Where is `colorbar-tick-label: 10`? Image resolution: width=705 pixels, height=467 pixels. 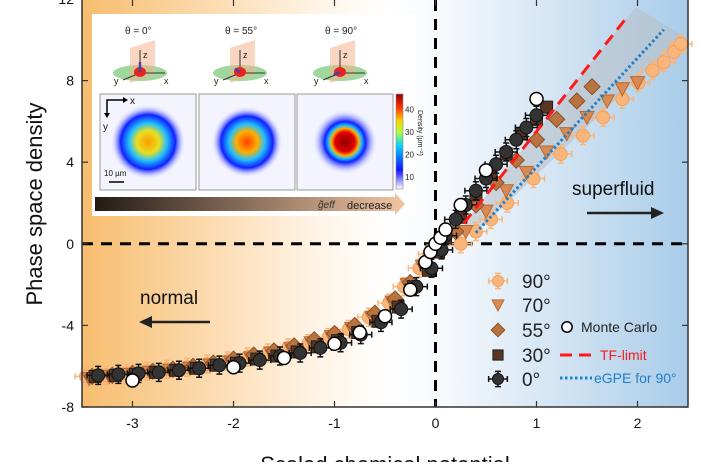
colorbar-tick-label: 10 is located at coordinates (409, 177).